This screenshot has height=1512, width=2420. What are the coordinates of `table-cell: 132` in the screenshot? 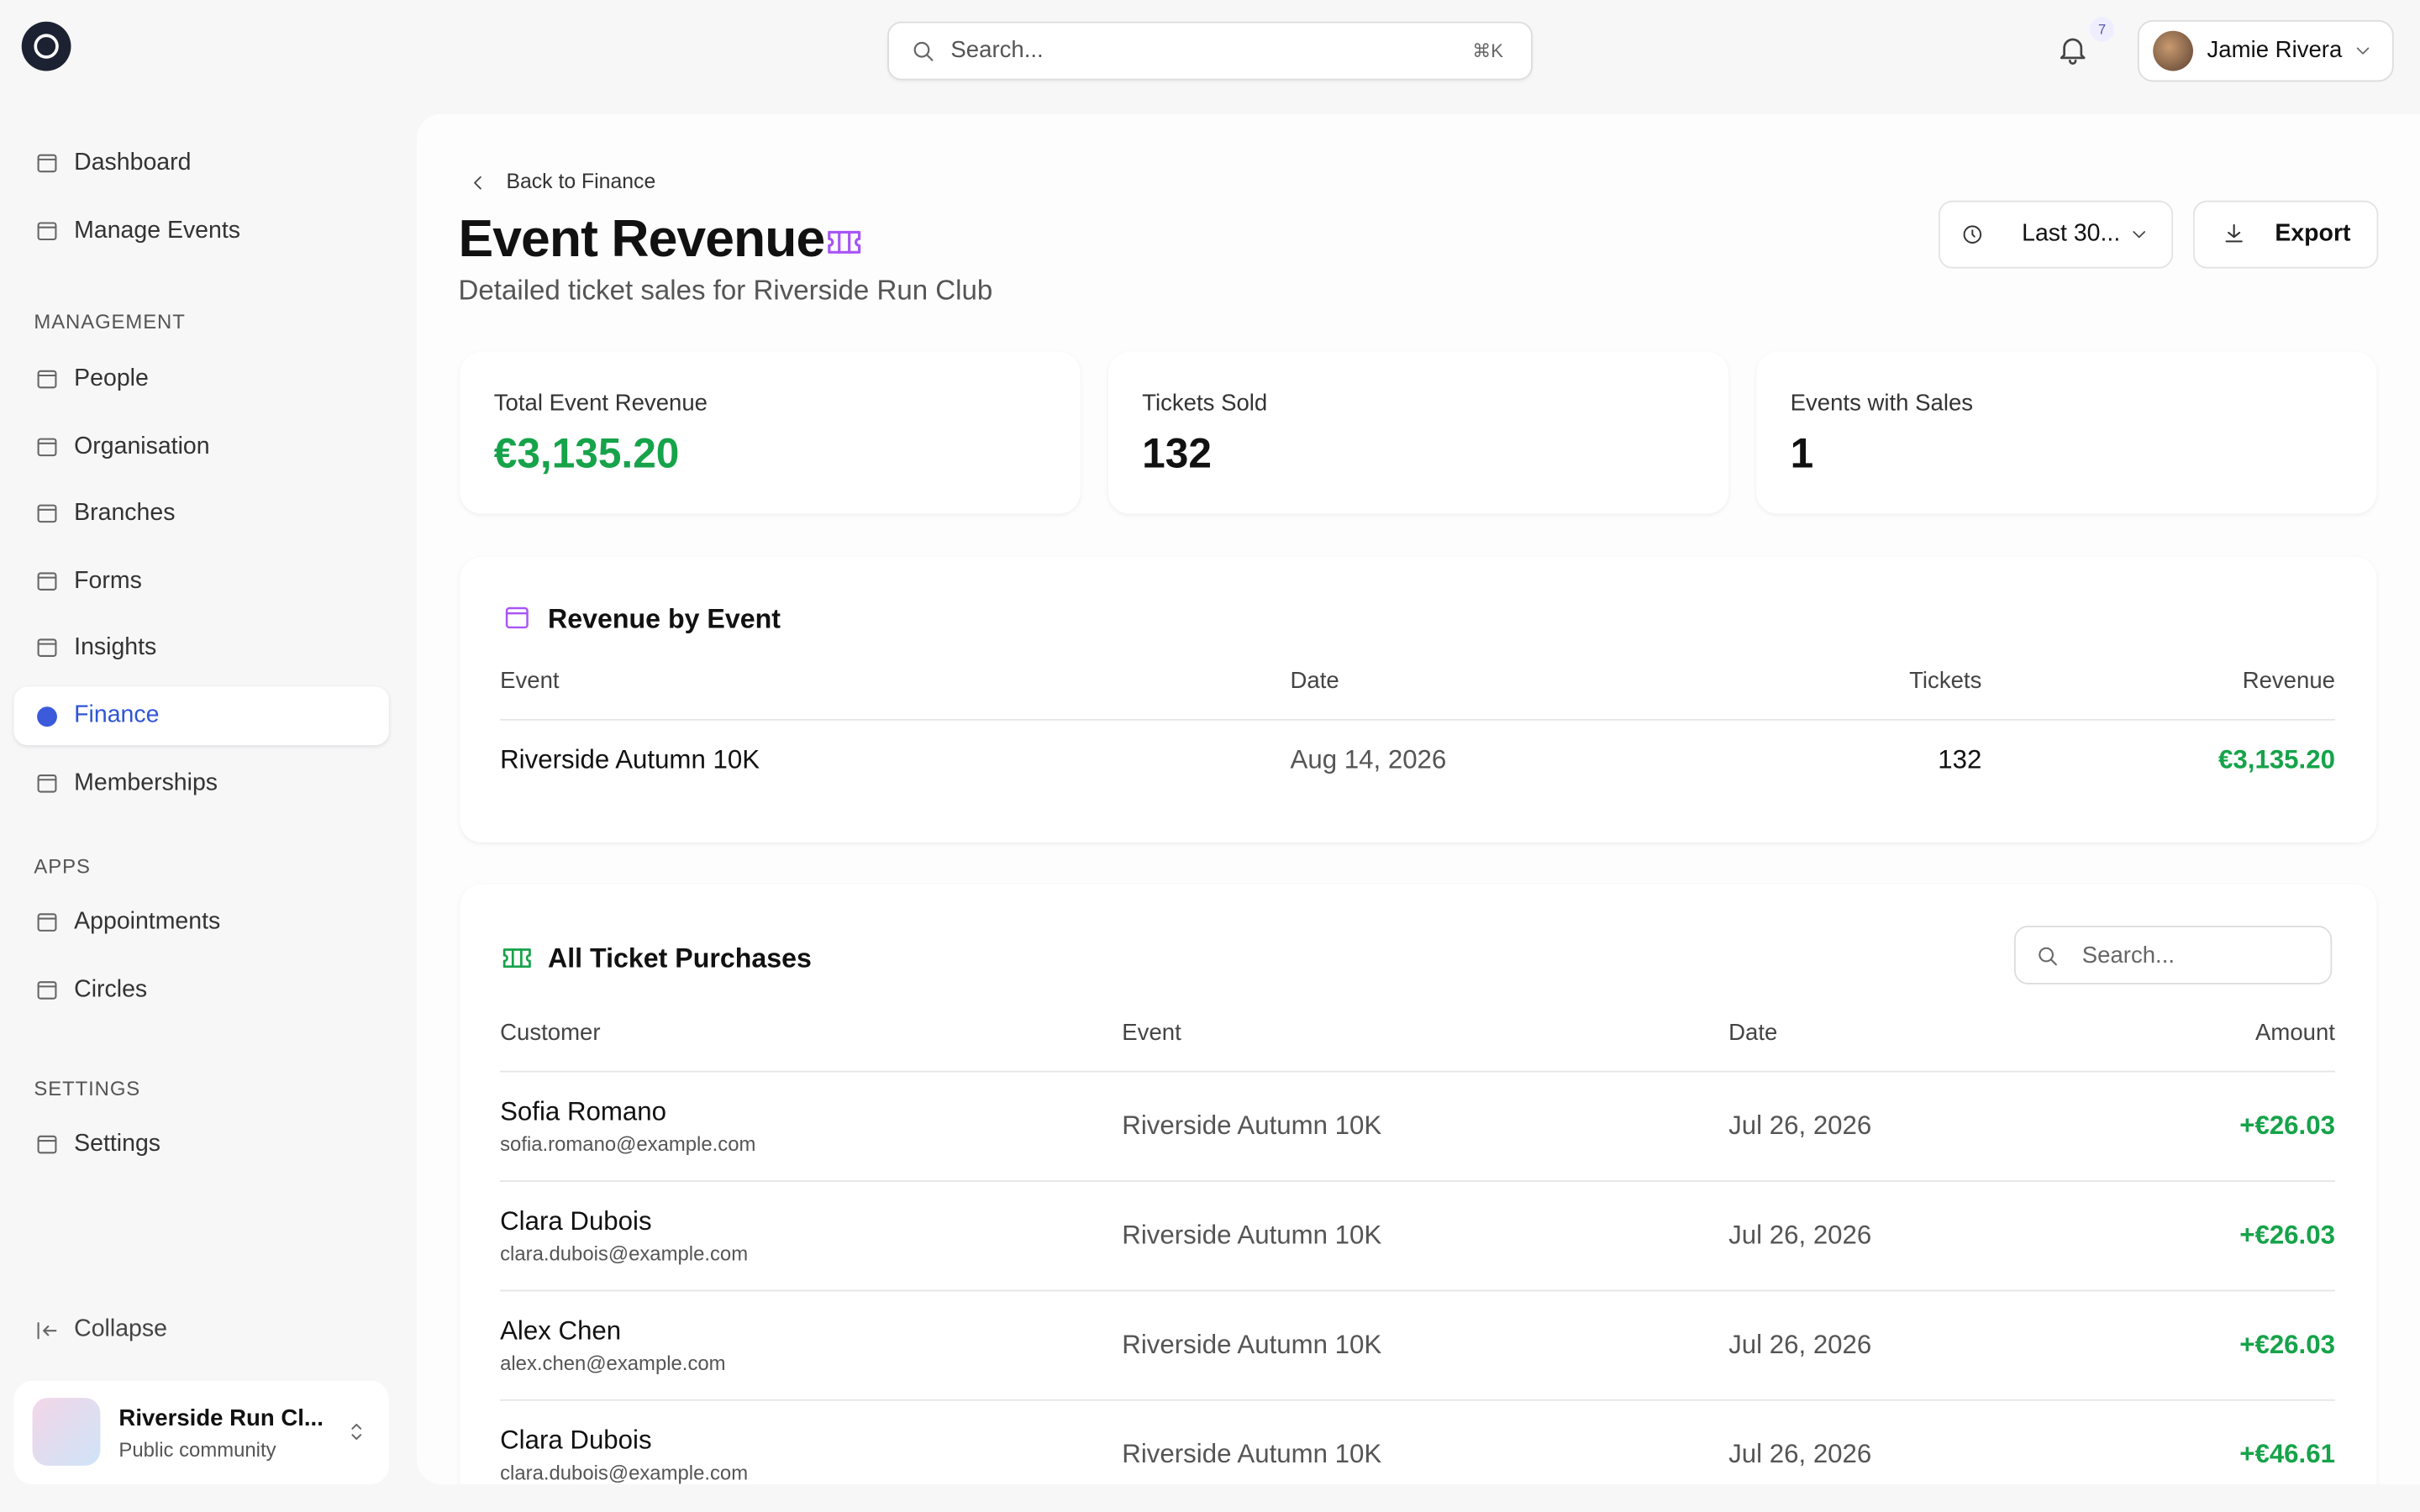 It's located at (1960, 760).